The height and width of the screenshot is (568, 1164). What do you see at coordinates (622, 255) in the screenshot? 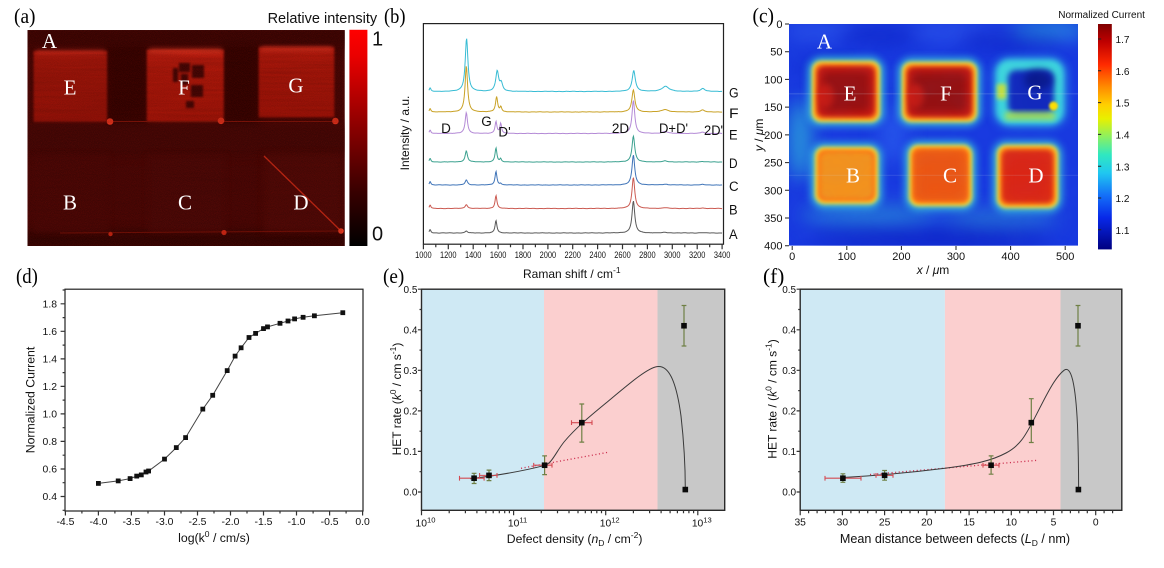
I see `svg-text: 2600` at bounding box center [622, 255].